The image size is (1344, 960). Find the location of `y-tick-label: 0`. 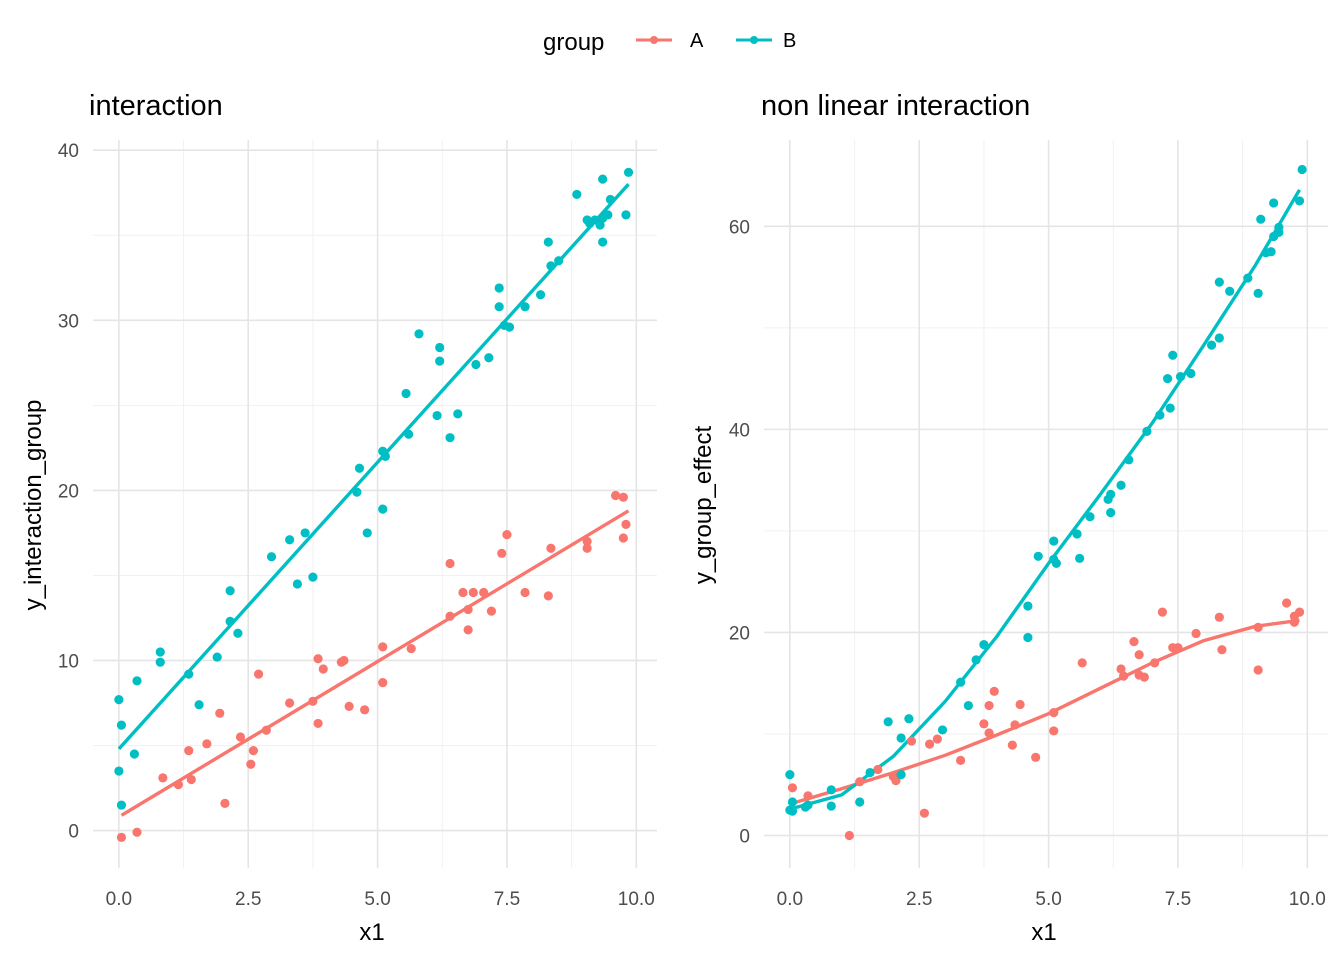

y-tick-label: 0 is located at coordinates (744, 837).